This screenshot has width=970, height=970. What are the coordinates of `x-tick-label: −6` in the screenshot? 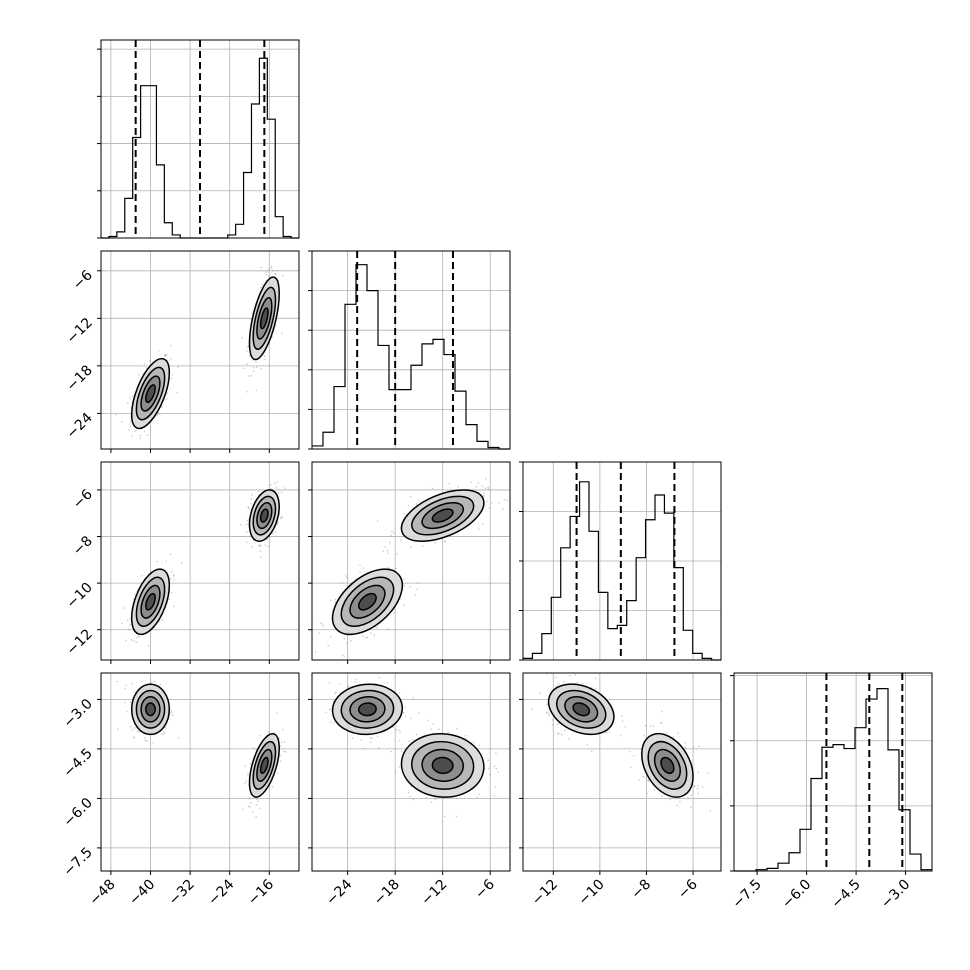 It's located at (485, 889).